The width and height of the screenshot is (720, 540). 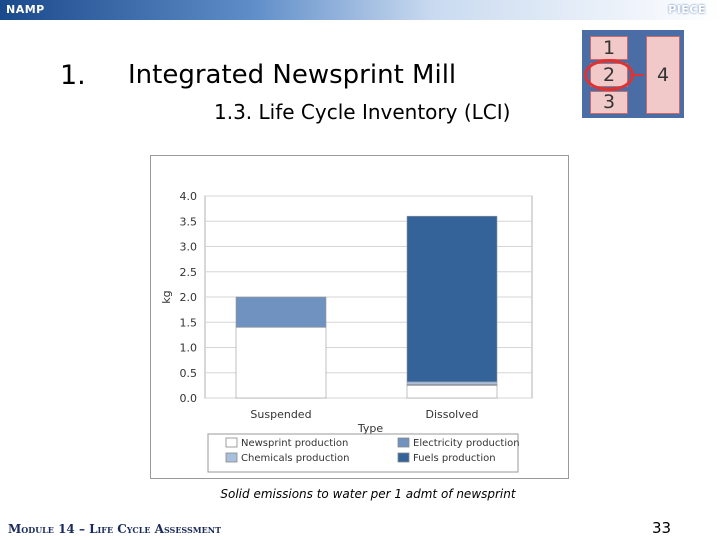 I want to click on x-axis-label: Type, so click(x=370, y=428).